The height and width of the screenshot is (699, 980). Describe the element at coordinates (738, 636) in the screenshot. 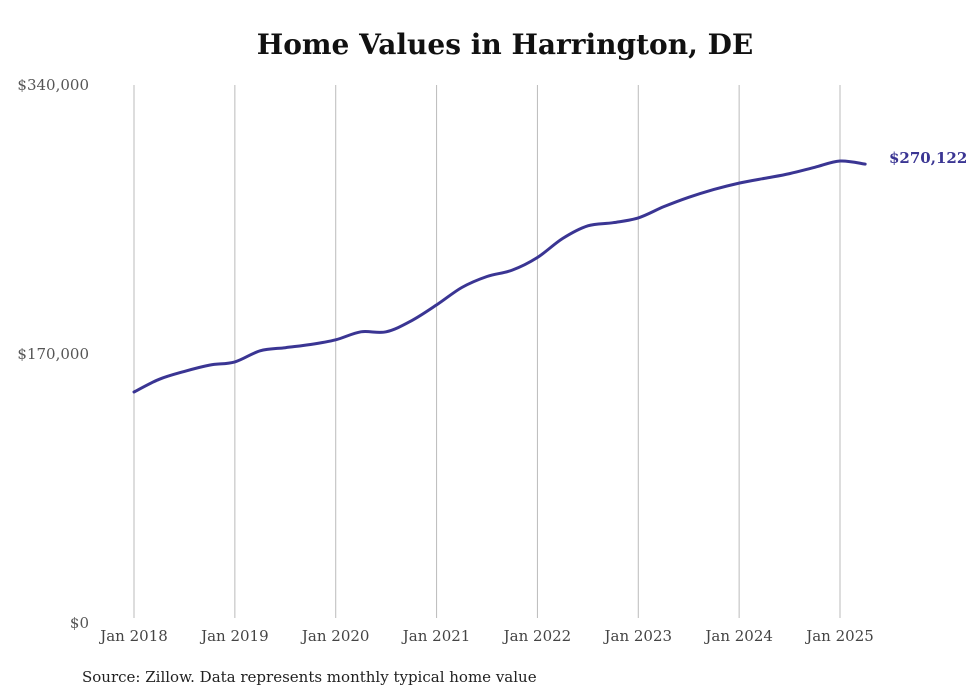

I see `x-tick-label: Jan 2024` at that location.